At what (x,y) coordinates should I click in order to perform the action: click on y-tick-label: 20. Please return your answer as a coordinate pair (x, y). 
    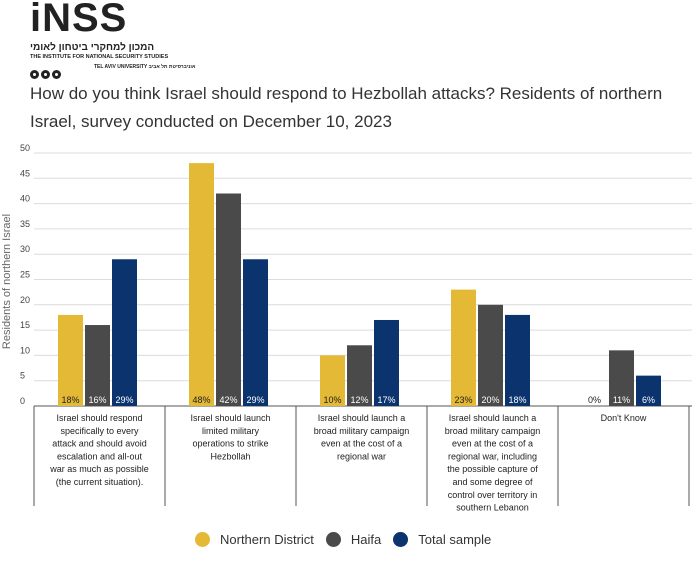
    Looking at the image, I should click on (25, 300).